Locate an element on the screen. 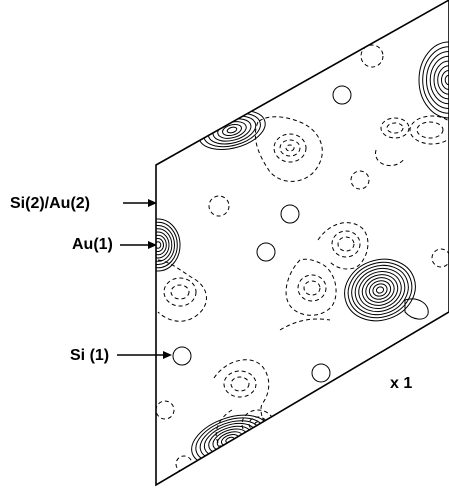 This screenshot has width=449, height=489. corner-peak-top-right is located at coordinates (433, 80).